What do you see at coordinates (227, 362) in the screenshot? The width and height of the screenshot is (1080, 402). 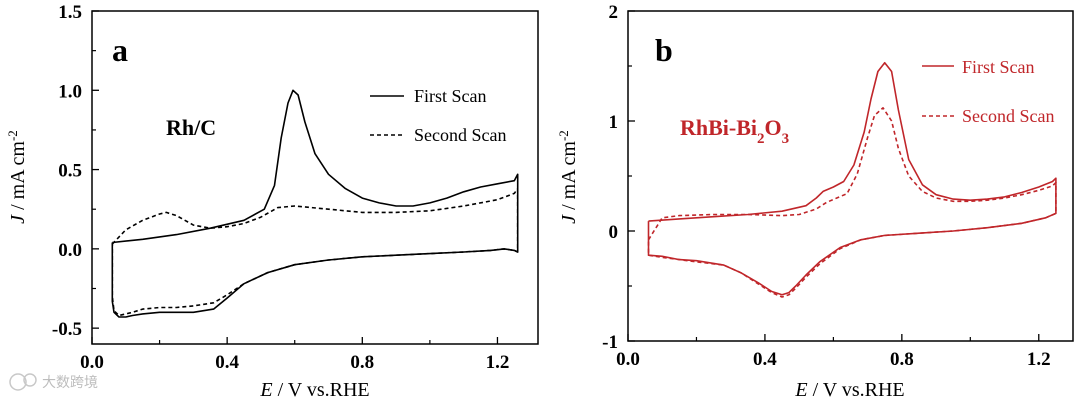 I see `x-tick-label-a-1: 0.4` at bounding box center [227, 362].